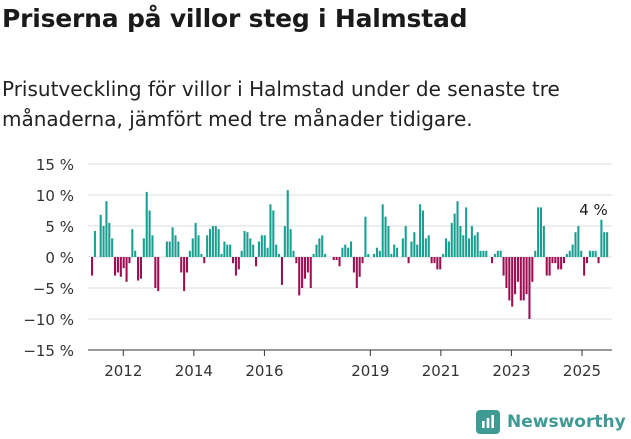 The image size is (631, 439). Describe the element at coordinates (593, 210) in the screenshot. I see `last-value-annotation: 4 %` at that location.